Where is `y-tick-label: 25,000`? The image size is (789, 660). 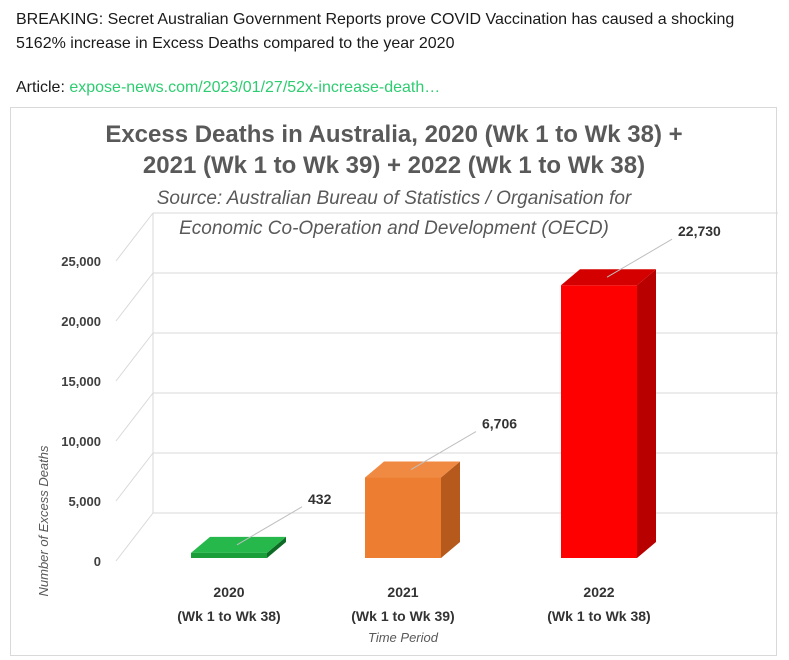 y-tick-label: 25,000 is located at coordinates (81, 261).